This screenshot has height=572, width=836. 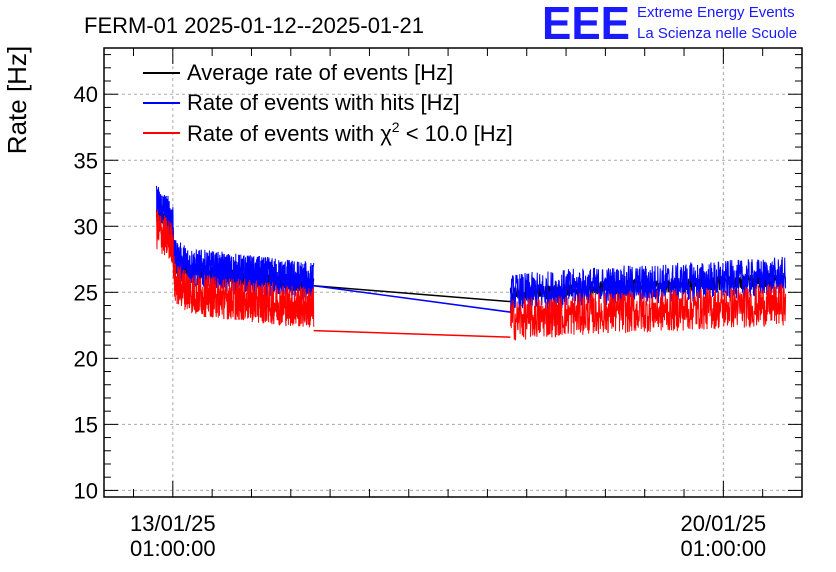 What do you see at coordinates (86, 358) in the screenshot?
I see `y-tick-label: 20` at bounding box center [86, 358].